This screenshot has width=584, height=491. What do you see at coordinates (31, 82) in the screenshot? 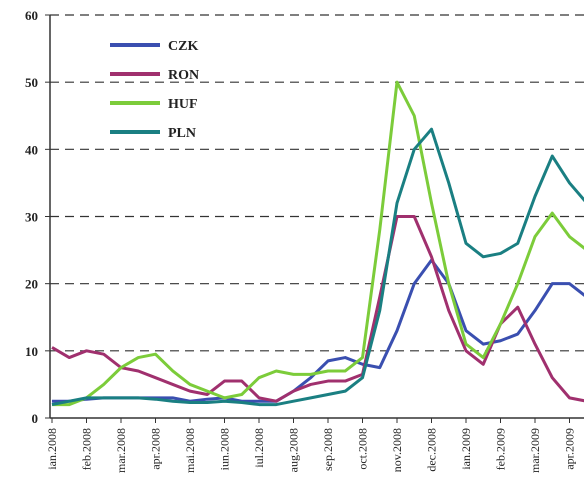
I see `y-tick-label: 50` at bounding box center [31, 82].